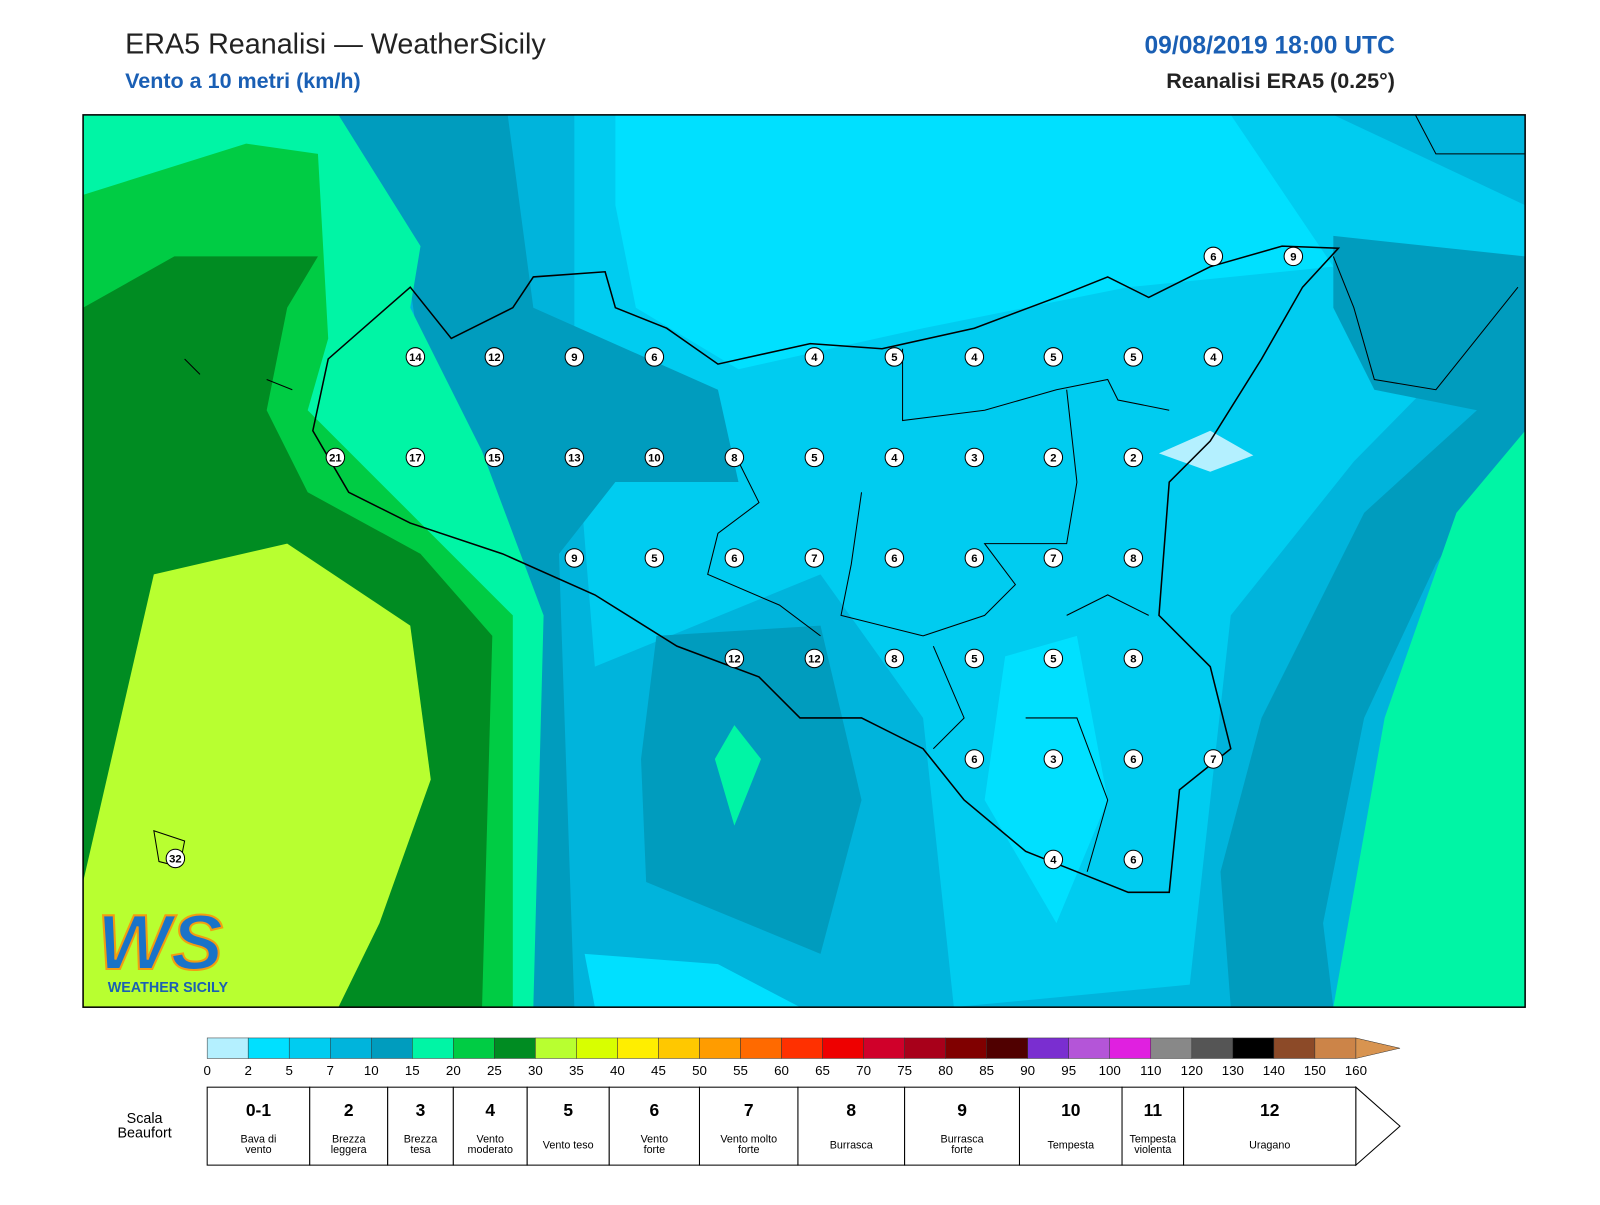  Describe the element at coordinates (335, 459) in the screenshot. I see `station-value: 21` at that location.